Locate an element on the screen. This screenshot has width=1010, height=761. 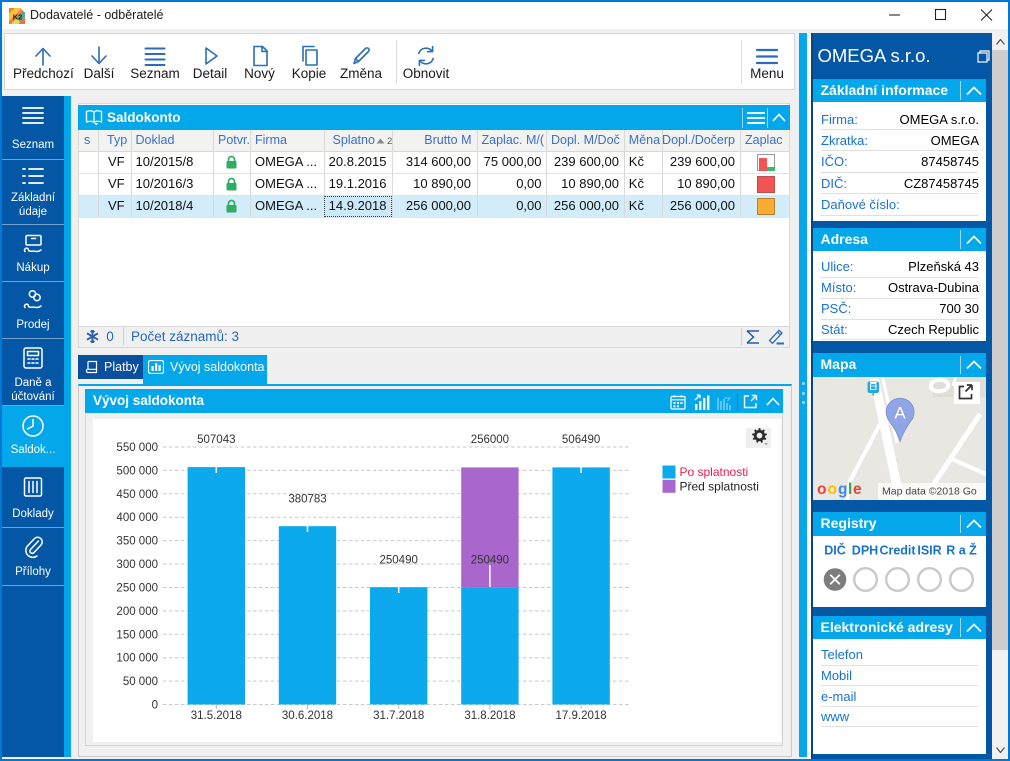
svg-text: 506490 is located at coordinates (581, 440).